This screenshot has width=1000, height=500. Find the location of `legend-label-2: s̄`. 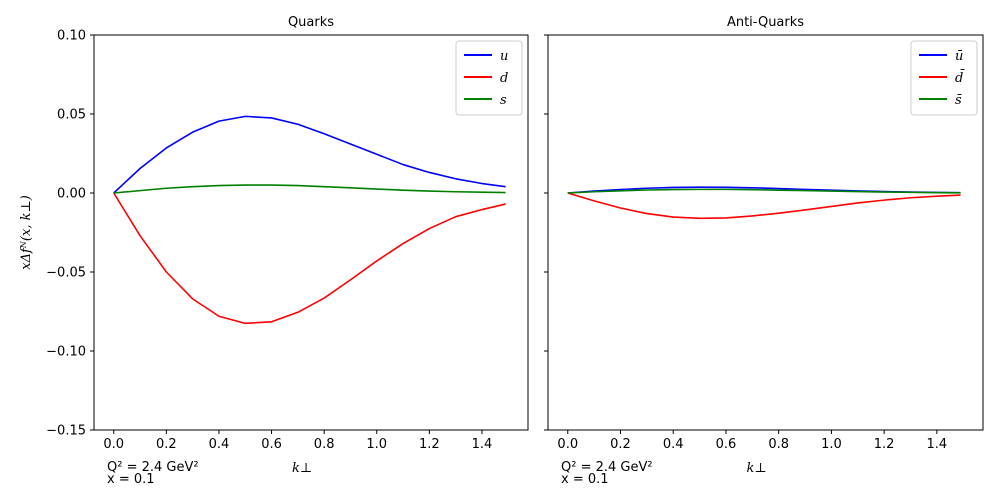

legend-label-2: s̄ is located at coordinates (958, 100).